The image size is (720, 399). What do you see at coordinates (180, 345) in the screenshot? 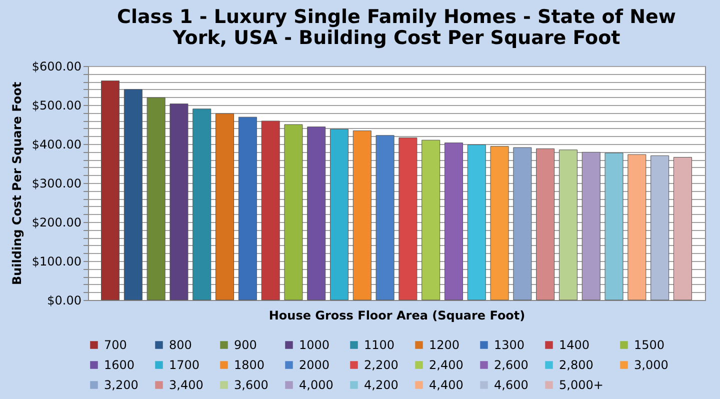
I see `legend-label: 800` at bounding box center [180, 345].